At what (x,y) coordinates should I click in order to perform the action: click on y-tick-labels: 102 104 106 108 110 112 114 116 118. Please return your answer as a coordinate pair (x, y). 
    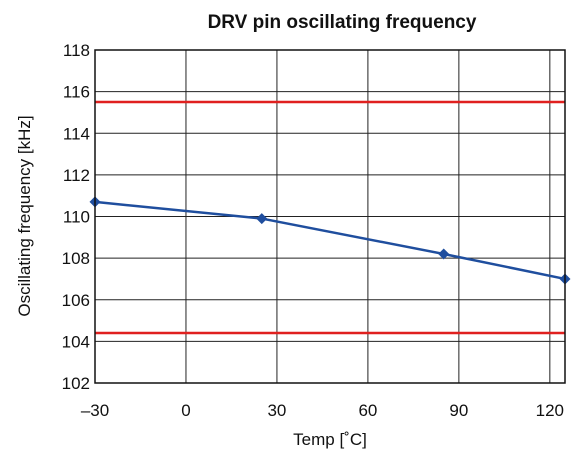
    Looking at the image, I should click on (76, 217).